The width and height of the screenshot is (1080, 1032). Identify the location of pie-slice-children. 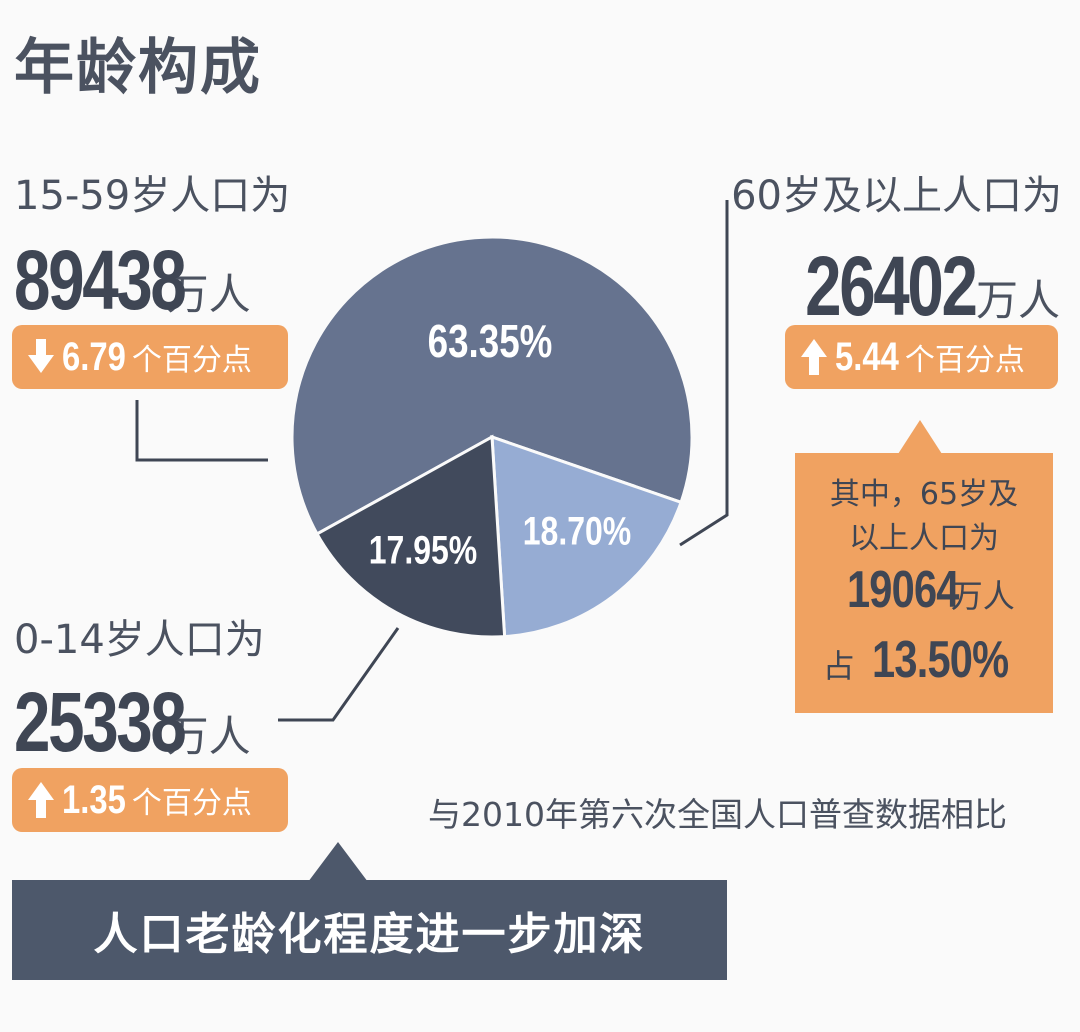
(411, 536).